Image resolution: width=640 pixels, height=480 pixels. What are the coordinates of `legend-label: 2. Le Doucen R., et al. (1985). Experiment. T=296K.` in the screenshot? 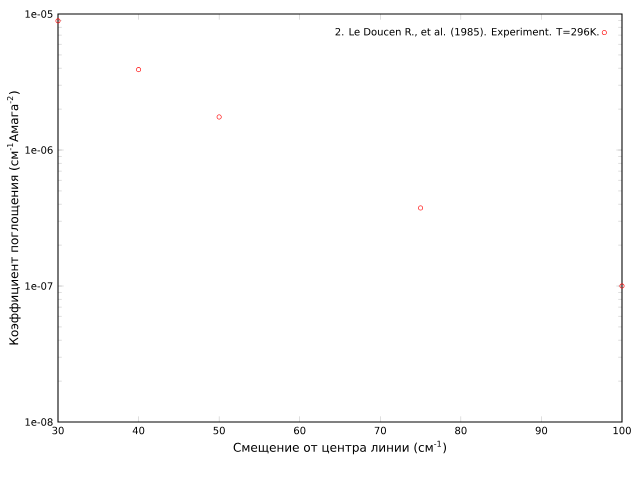 It's located at (467, 33).